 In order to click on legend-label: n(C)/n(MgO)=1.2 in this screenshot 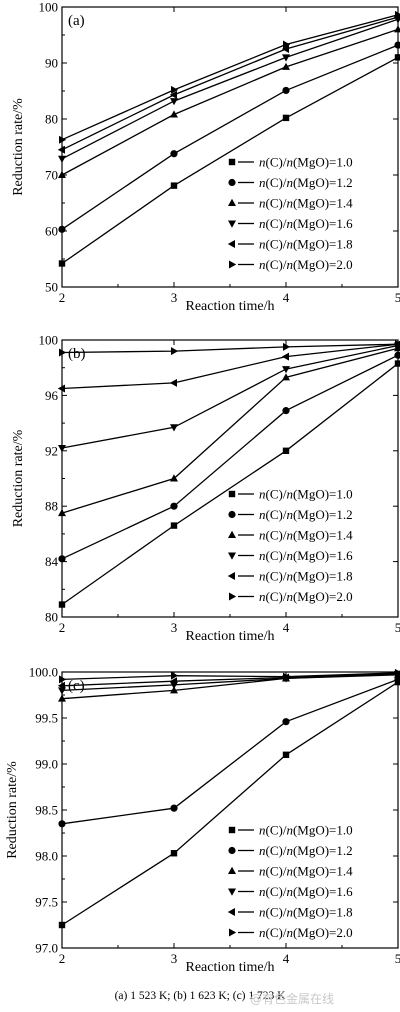, I will do `click(306, 514)`.